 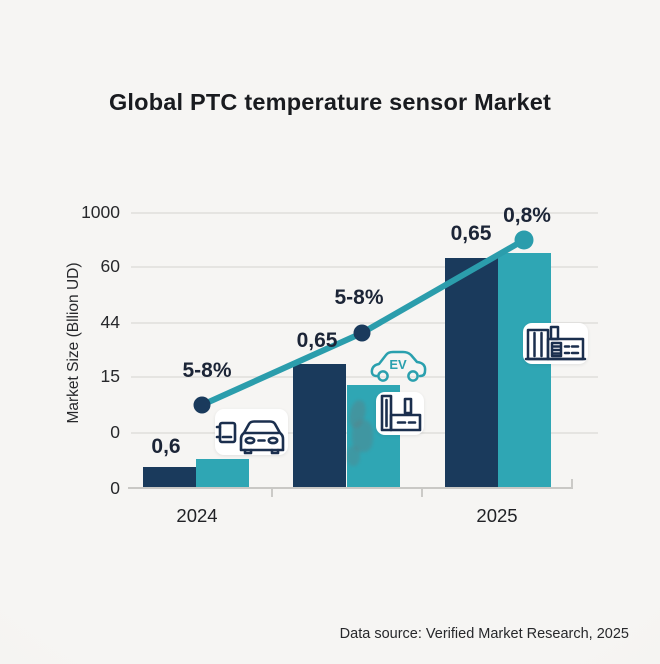 What do you see at coordinates (110, 322) in the screenshot?
I see `y-tick-44: 44` at bounding box center [110, 322].